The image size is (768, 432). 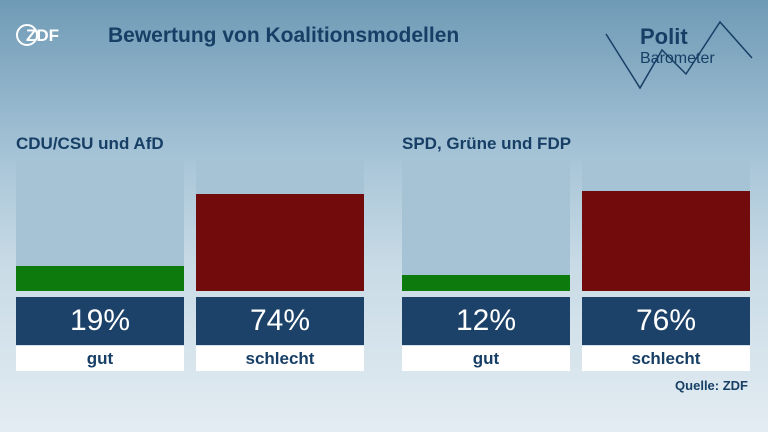 What do you see at coordinates (100, 358) in the screenshot?
I see `category-label-group-1-gut: gut` at bounding box center [100, 358].